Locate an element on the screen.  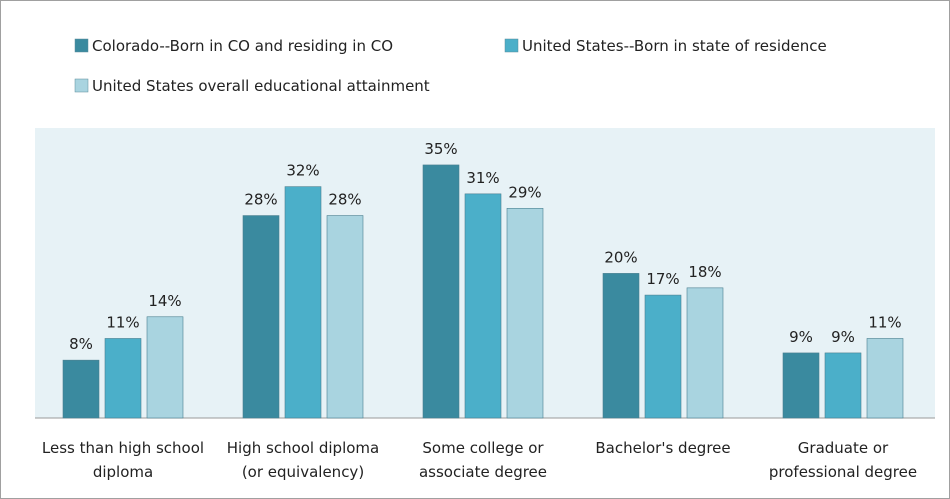
data-label: 35% is located at coordinates (440, 149).